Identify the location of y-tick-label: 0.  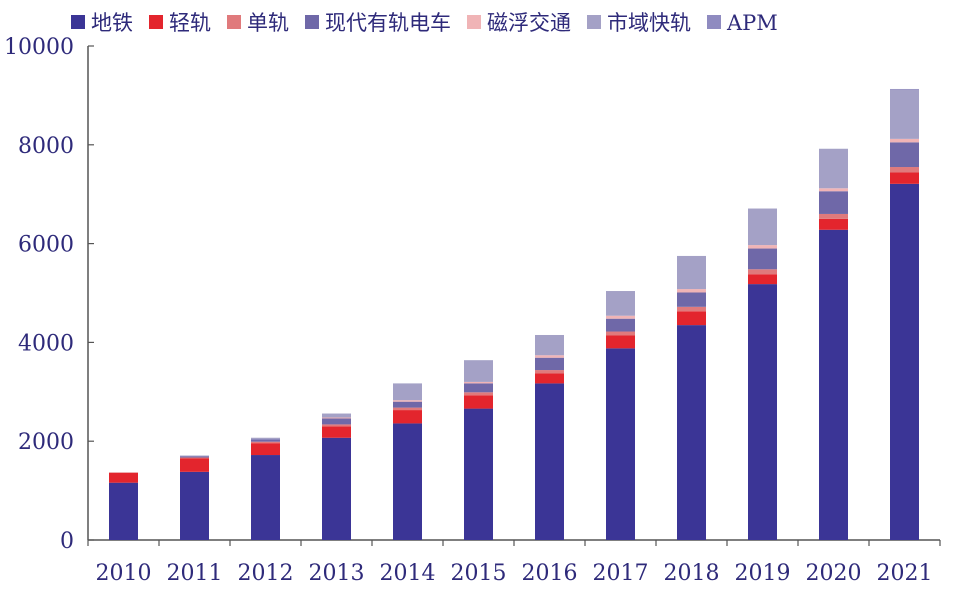
(67, 541).